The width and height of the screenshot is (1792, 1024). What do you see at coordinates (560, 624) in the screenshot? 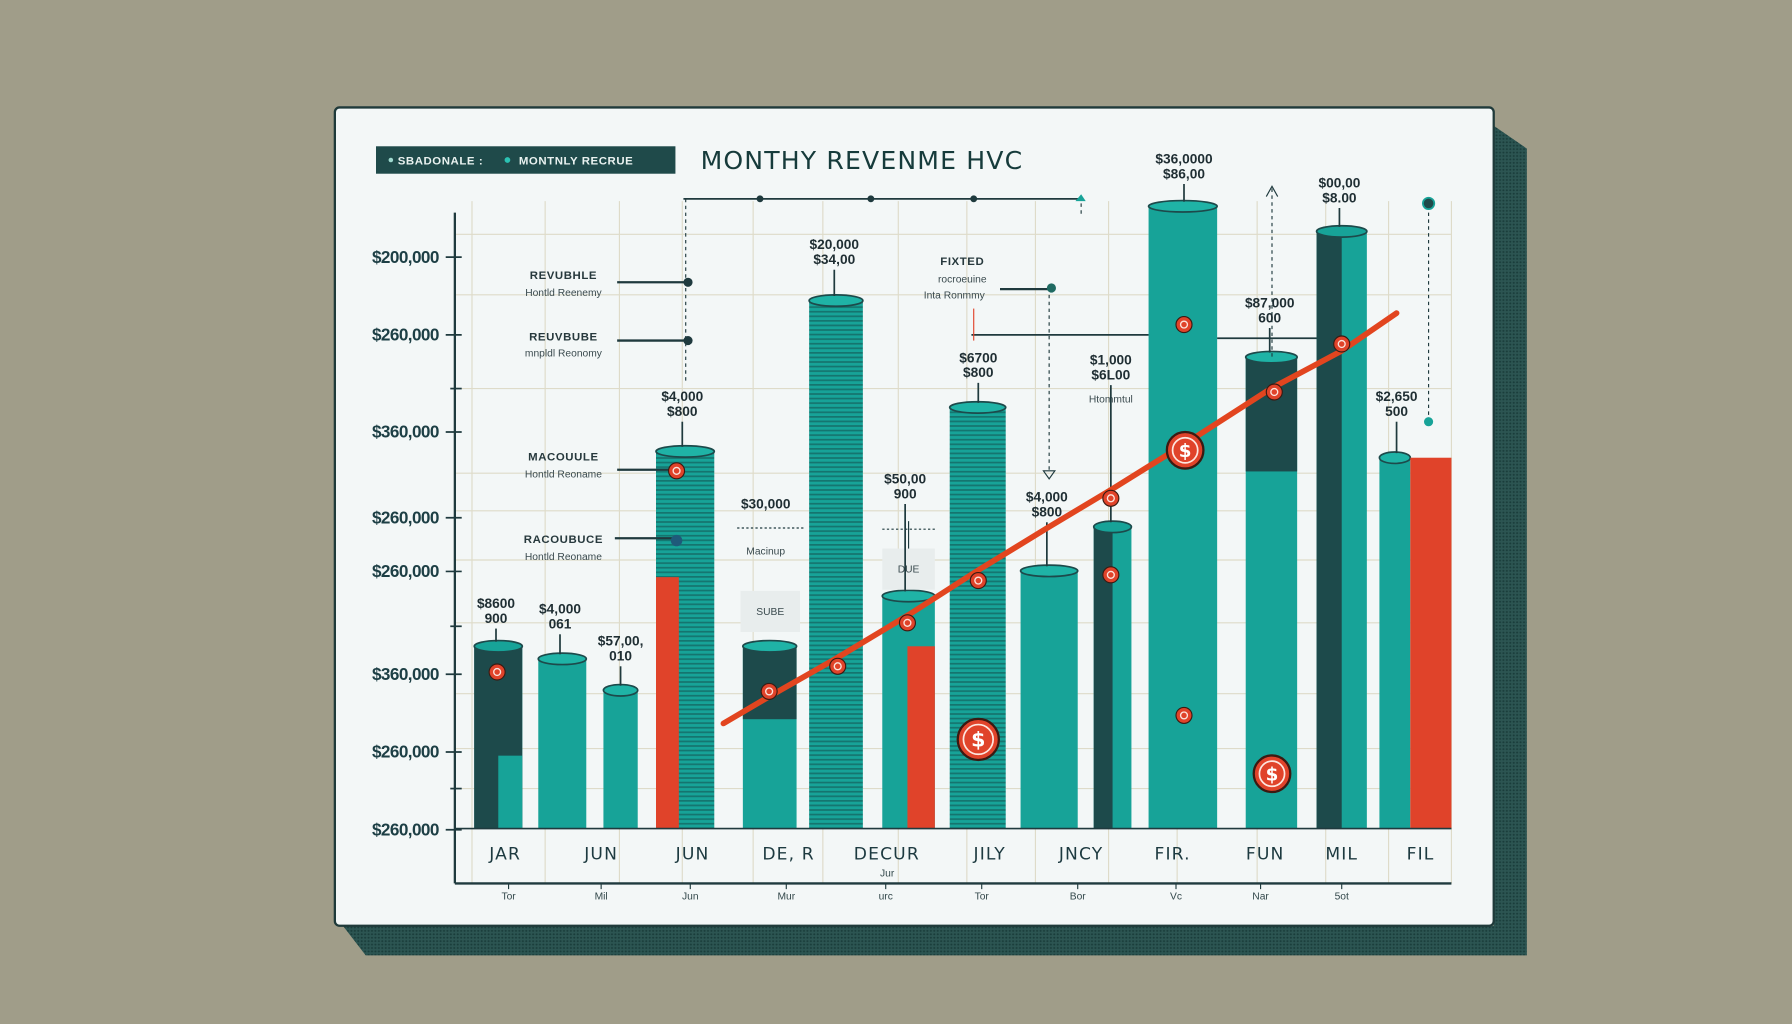
I see `value-label: 061` at bounding box center [560, 624].